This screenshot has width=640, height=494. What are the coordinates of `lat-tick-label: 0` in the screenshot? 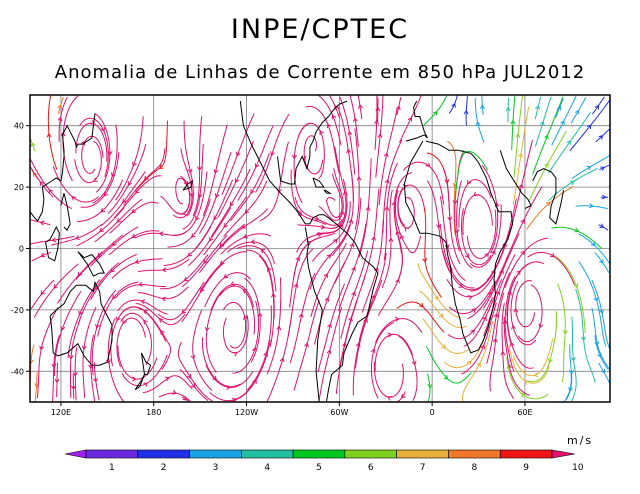 It's located at (21, 249).